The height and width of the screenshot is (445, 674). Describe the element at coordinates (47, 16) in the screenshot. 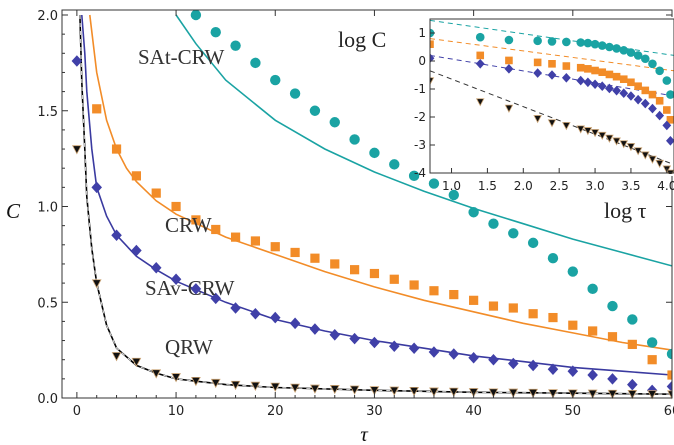

I see `y-tick-label: 2.0` at that location.